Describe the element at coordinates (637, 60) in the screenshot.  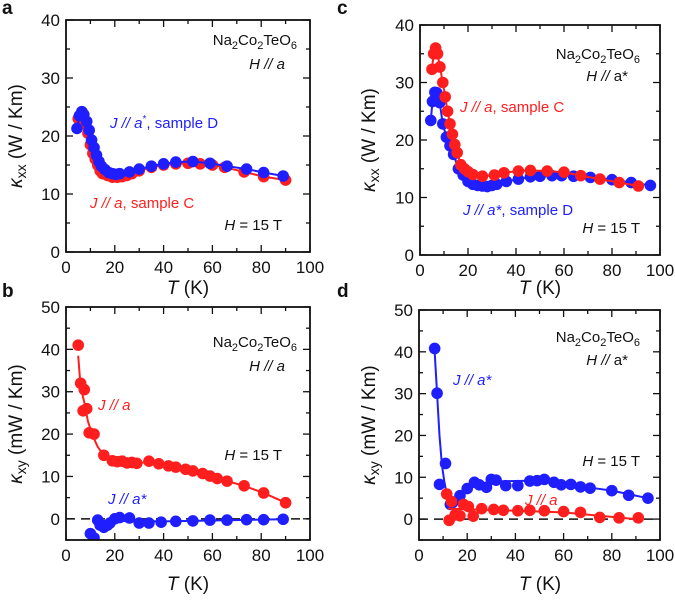
I see `annotation-segment: 6` at that location.